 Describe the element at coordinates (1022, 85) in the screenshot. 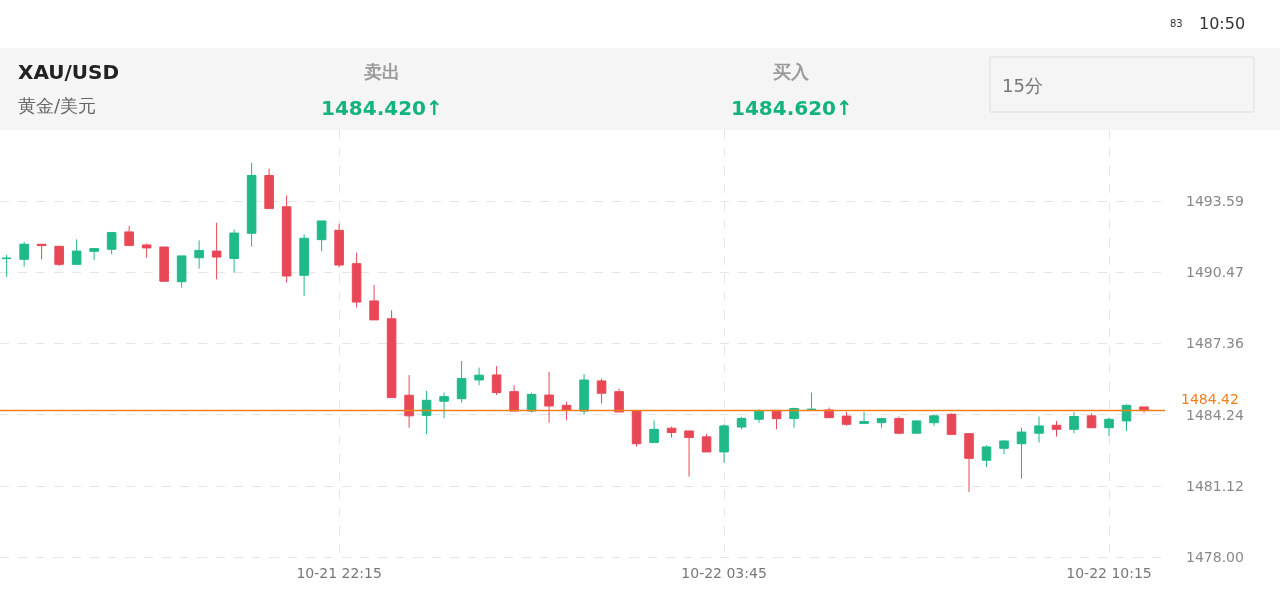

I see `text: 15分` at that location.